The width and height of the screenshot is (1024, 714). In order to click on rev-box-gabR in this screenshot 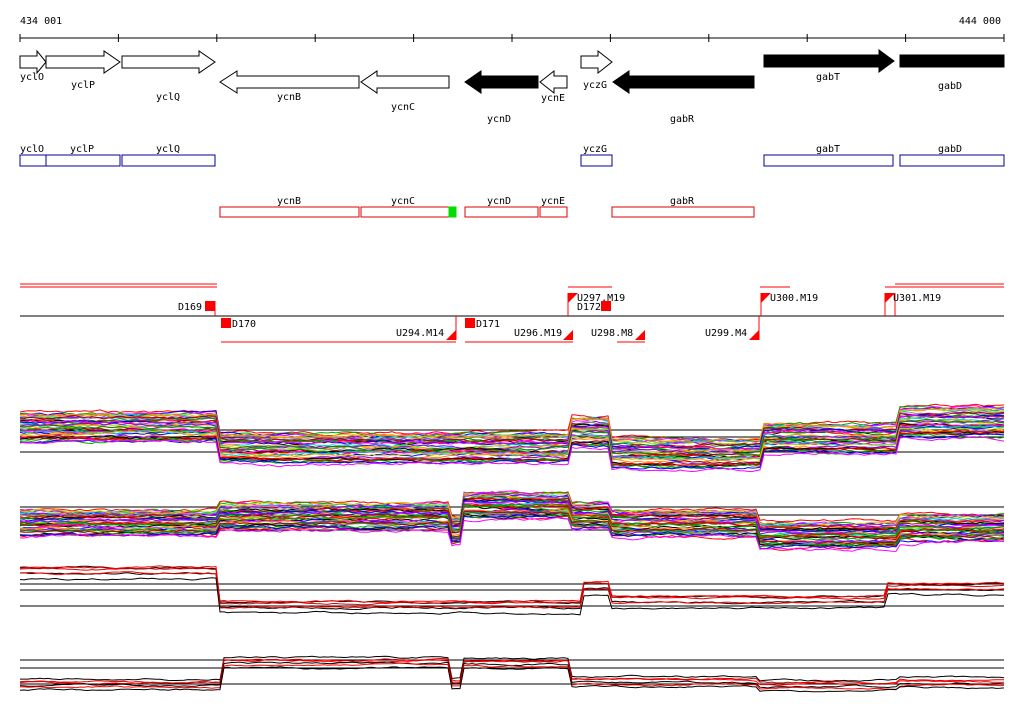, I will do `click(683, 212)`.